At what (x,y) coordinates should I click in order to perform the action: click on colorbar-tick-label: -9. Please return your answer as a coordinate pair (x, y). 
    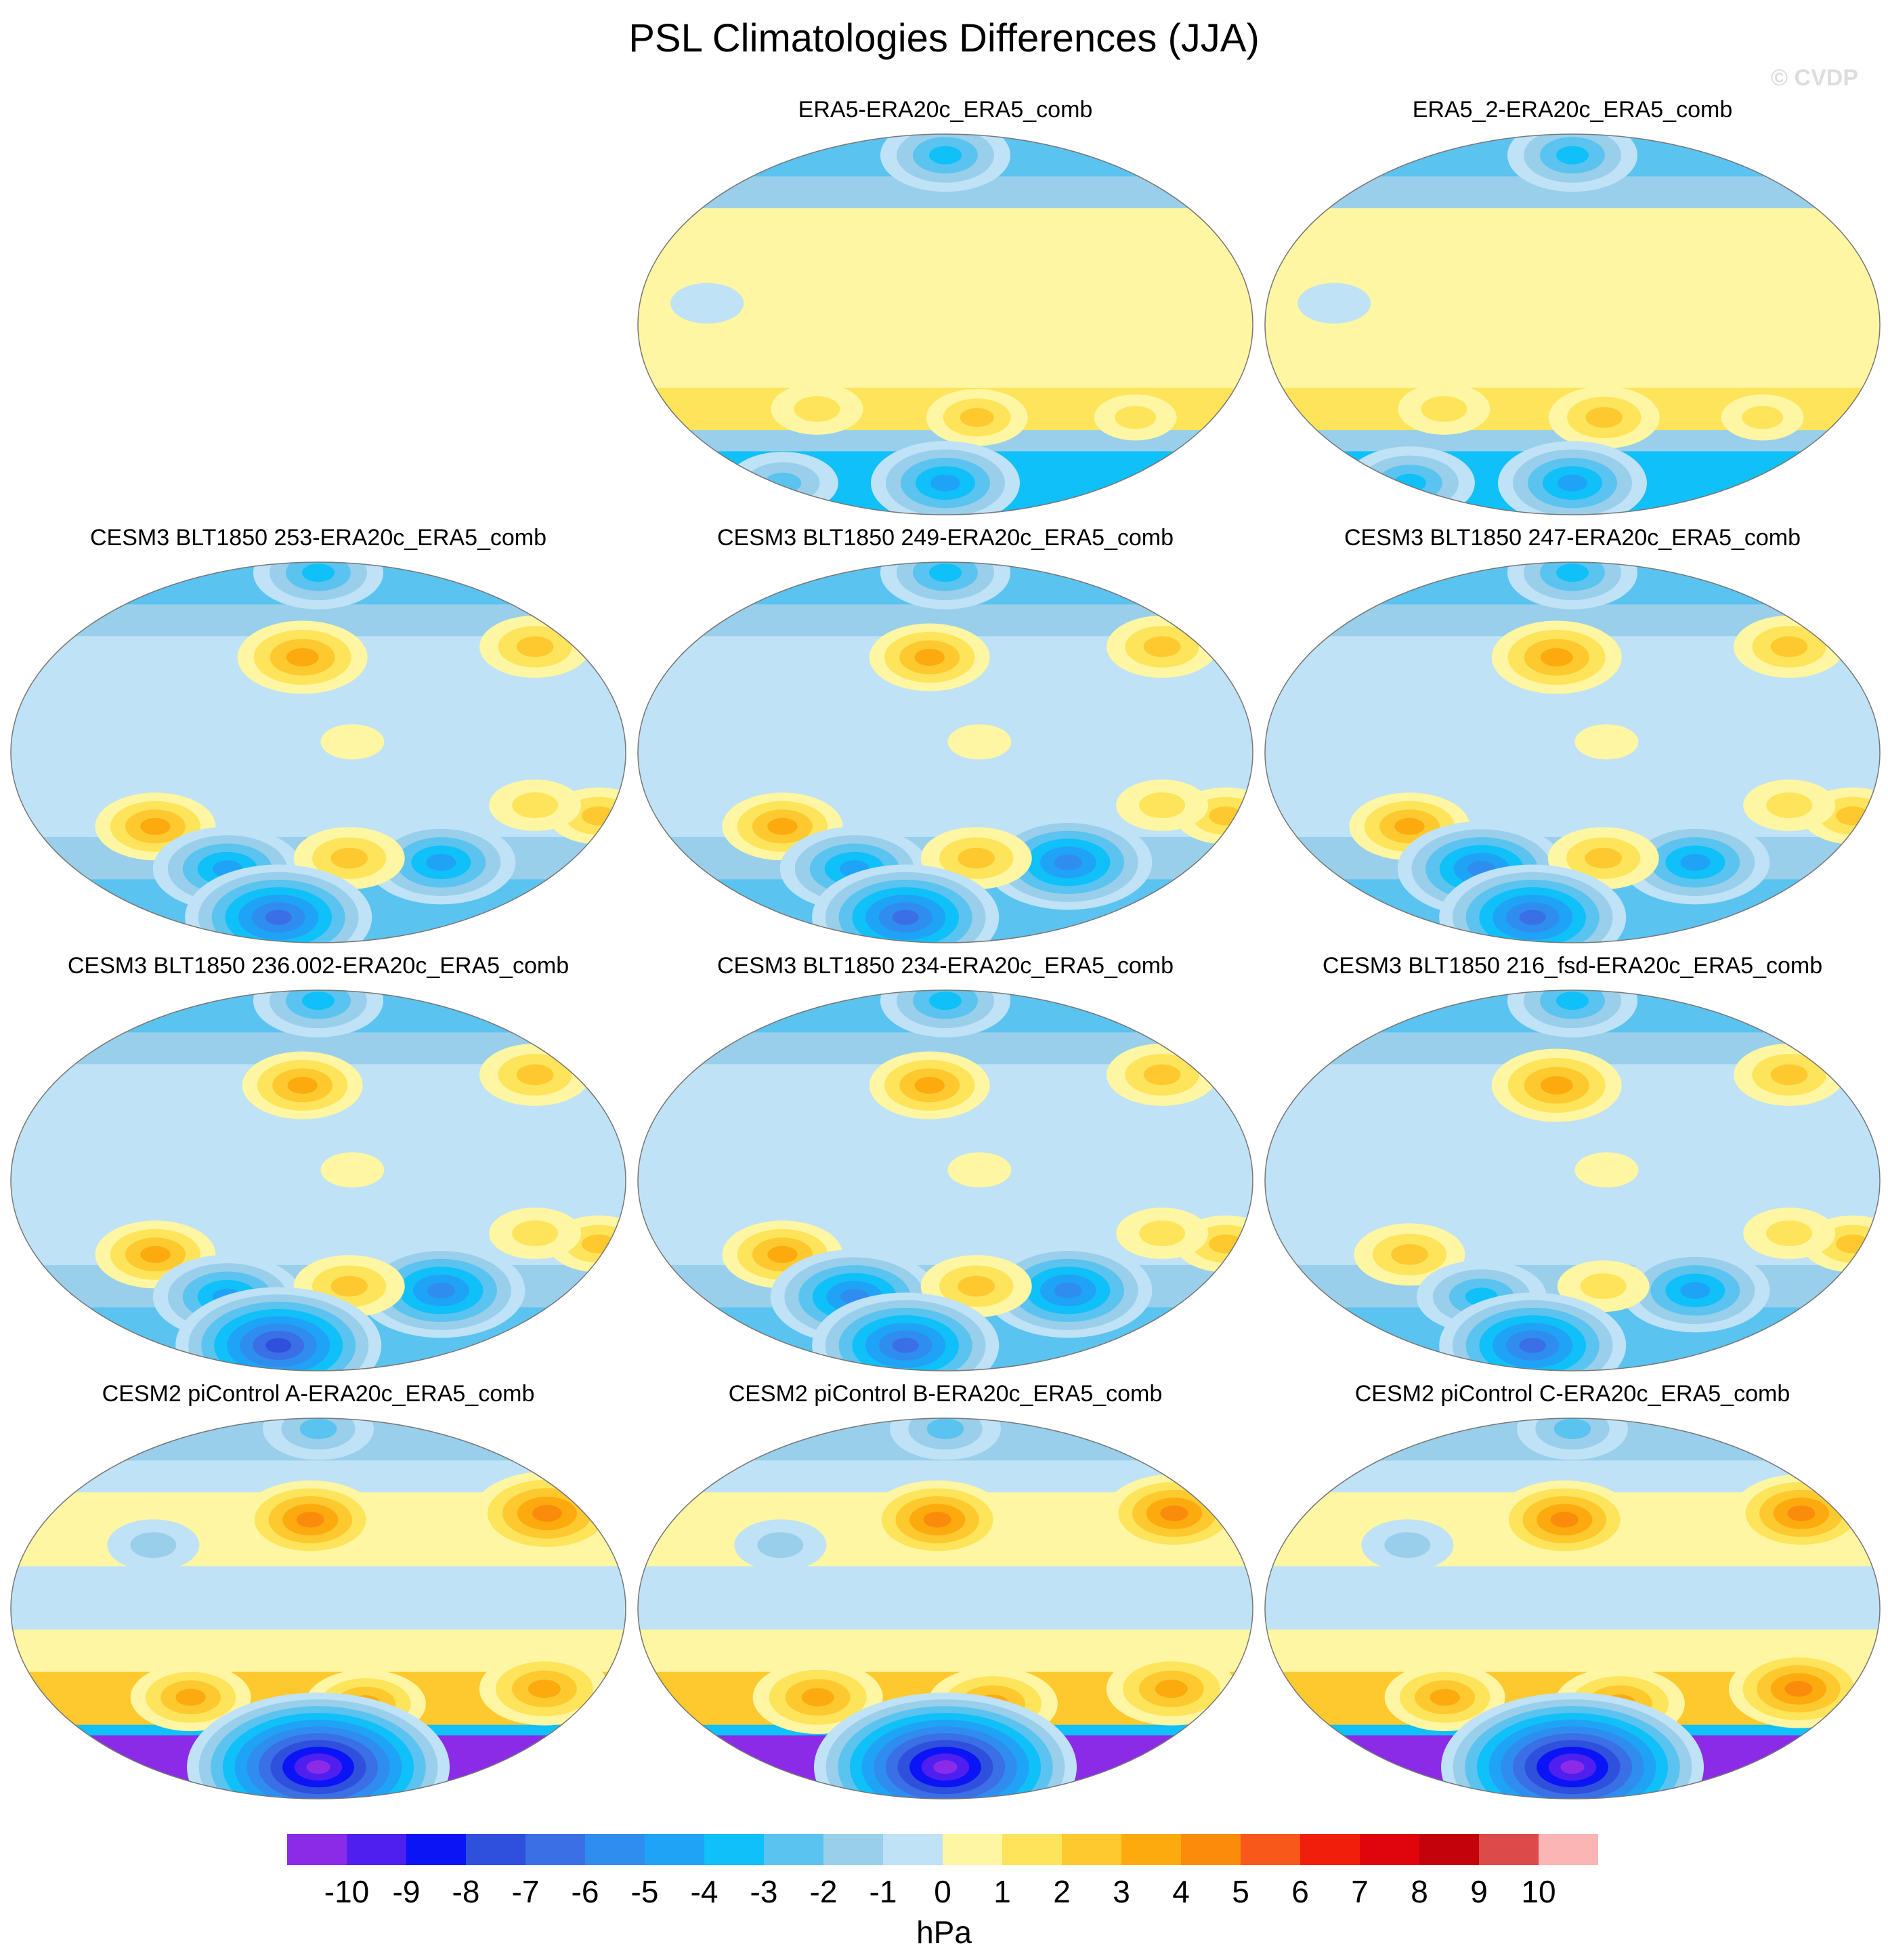
    Looking at the image, I should click on (406, 1891).